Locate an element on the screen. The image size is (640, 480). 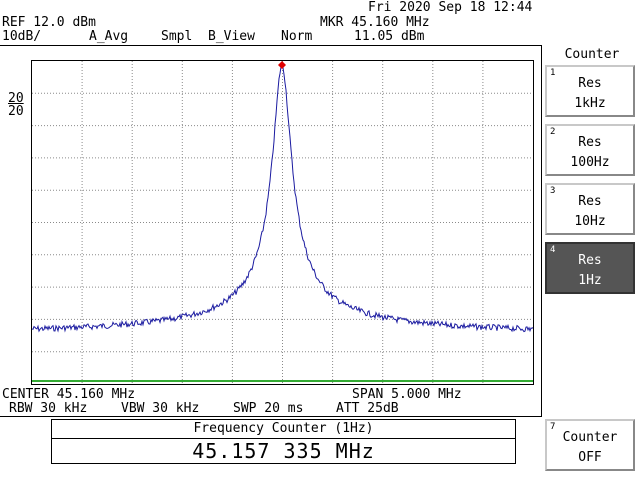
softkey-res-1hz: 4 Res 1Hz is located at coordinates (590, 268).